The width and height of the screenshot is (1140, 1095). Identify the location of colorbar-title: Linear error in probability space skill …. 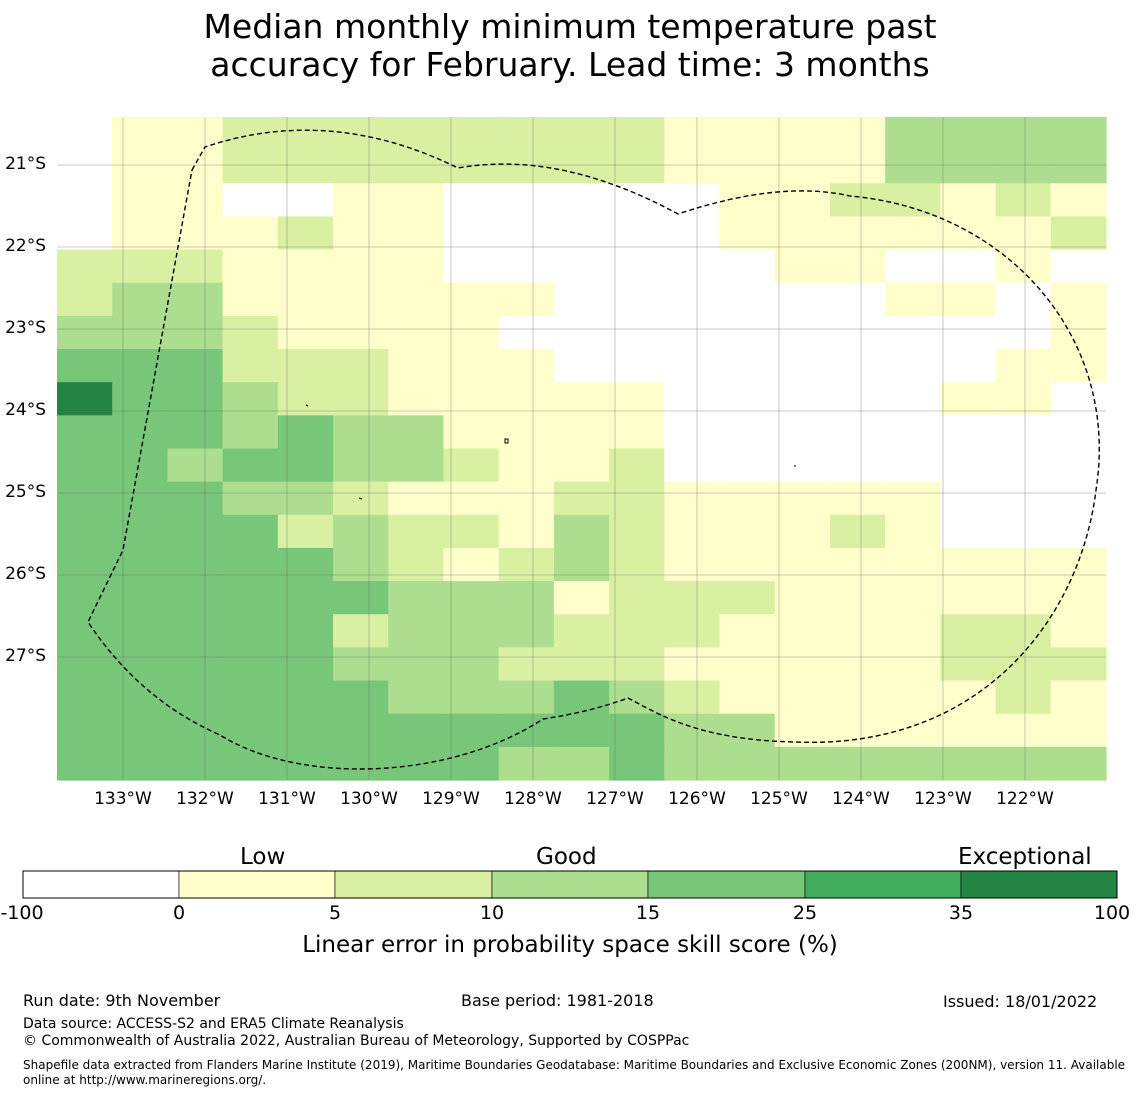
(570, 945).